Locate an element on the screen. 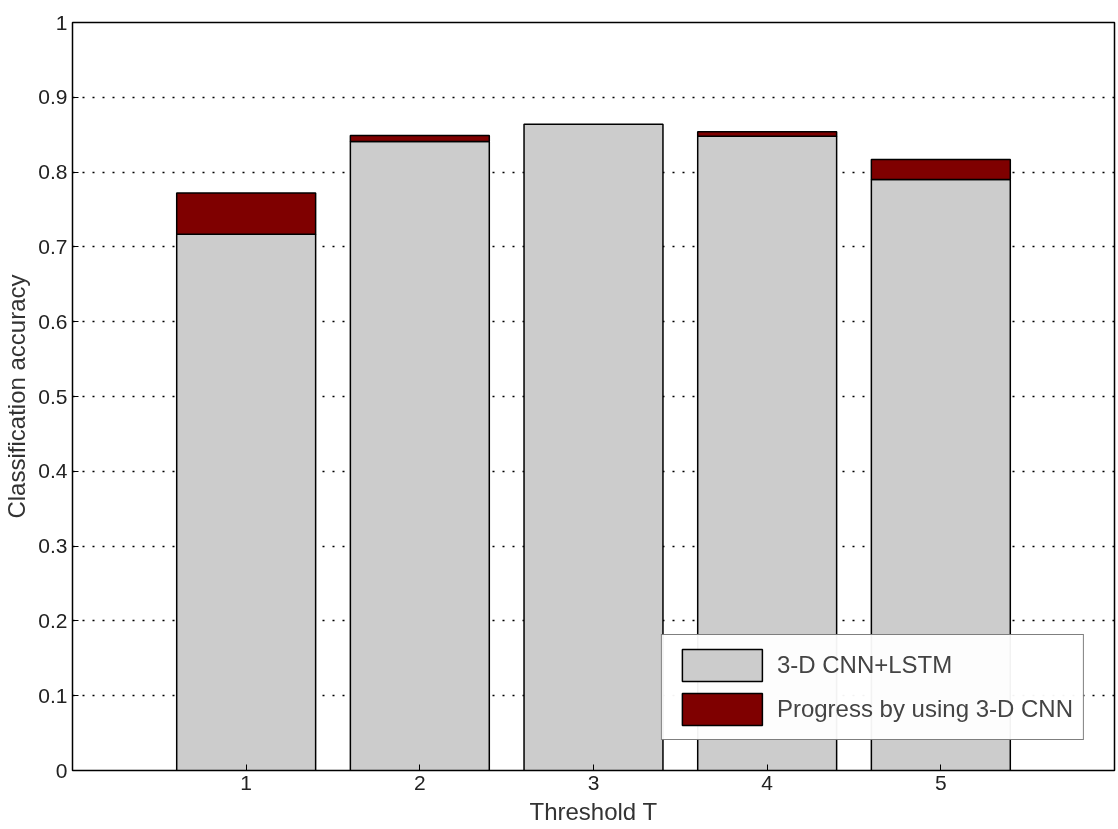  y-tick-label: 0.4 is located at coordinates (53, 471).